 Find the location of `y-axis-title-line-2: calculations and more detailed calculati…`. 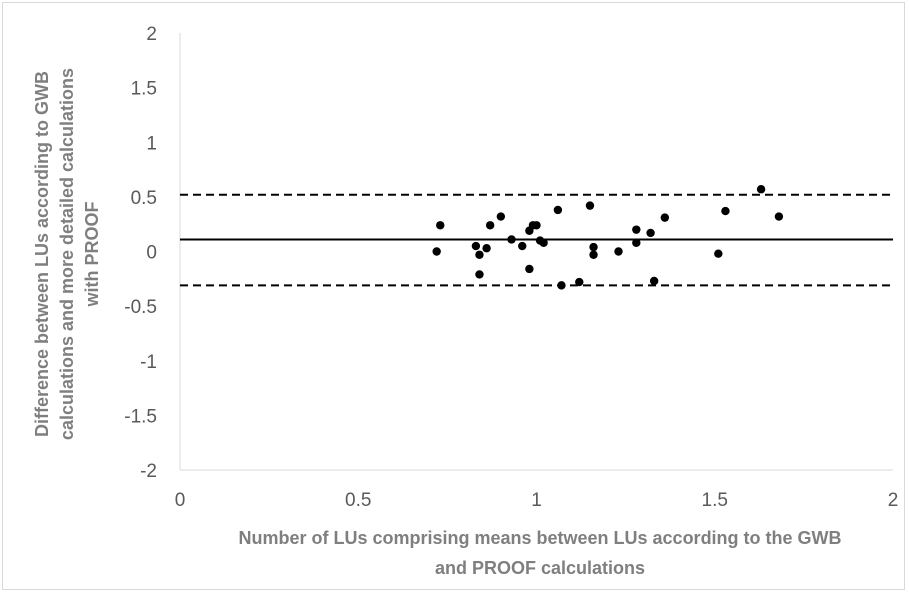

y-axis-title-line-2: calculations and more detailed calculati… is located at coordinates (67, 254).